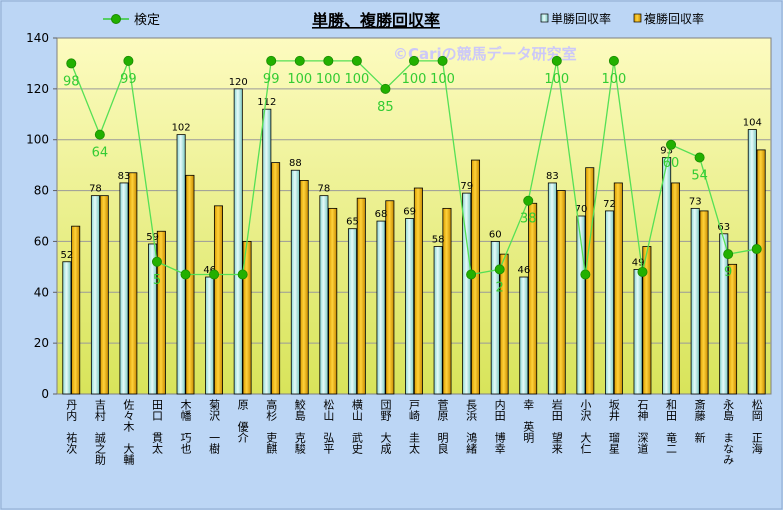 This screenshot has height=510, width=783. I want to click on x-tick-label: 横山 武史, so click(356, 426).